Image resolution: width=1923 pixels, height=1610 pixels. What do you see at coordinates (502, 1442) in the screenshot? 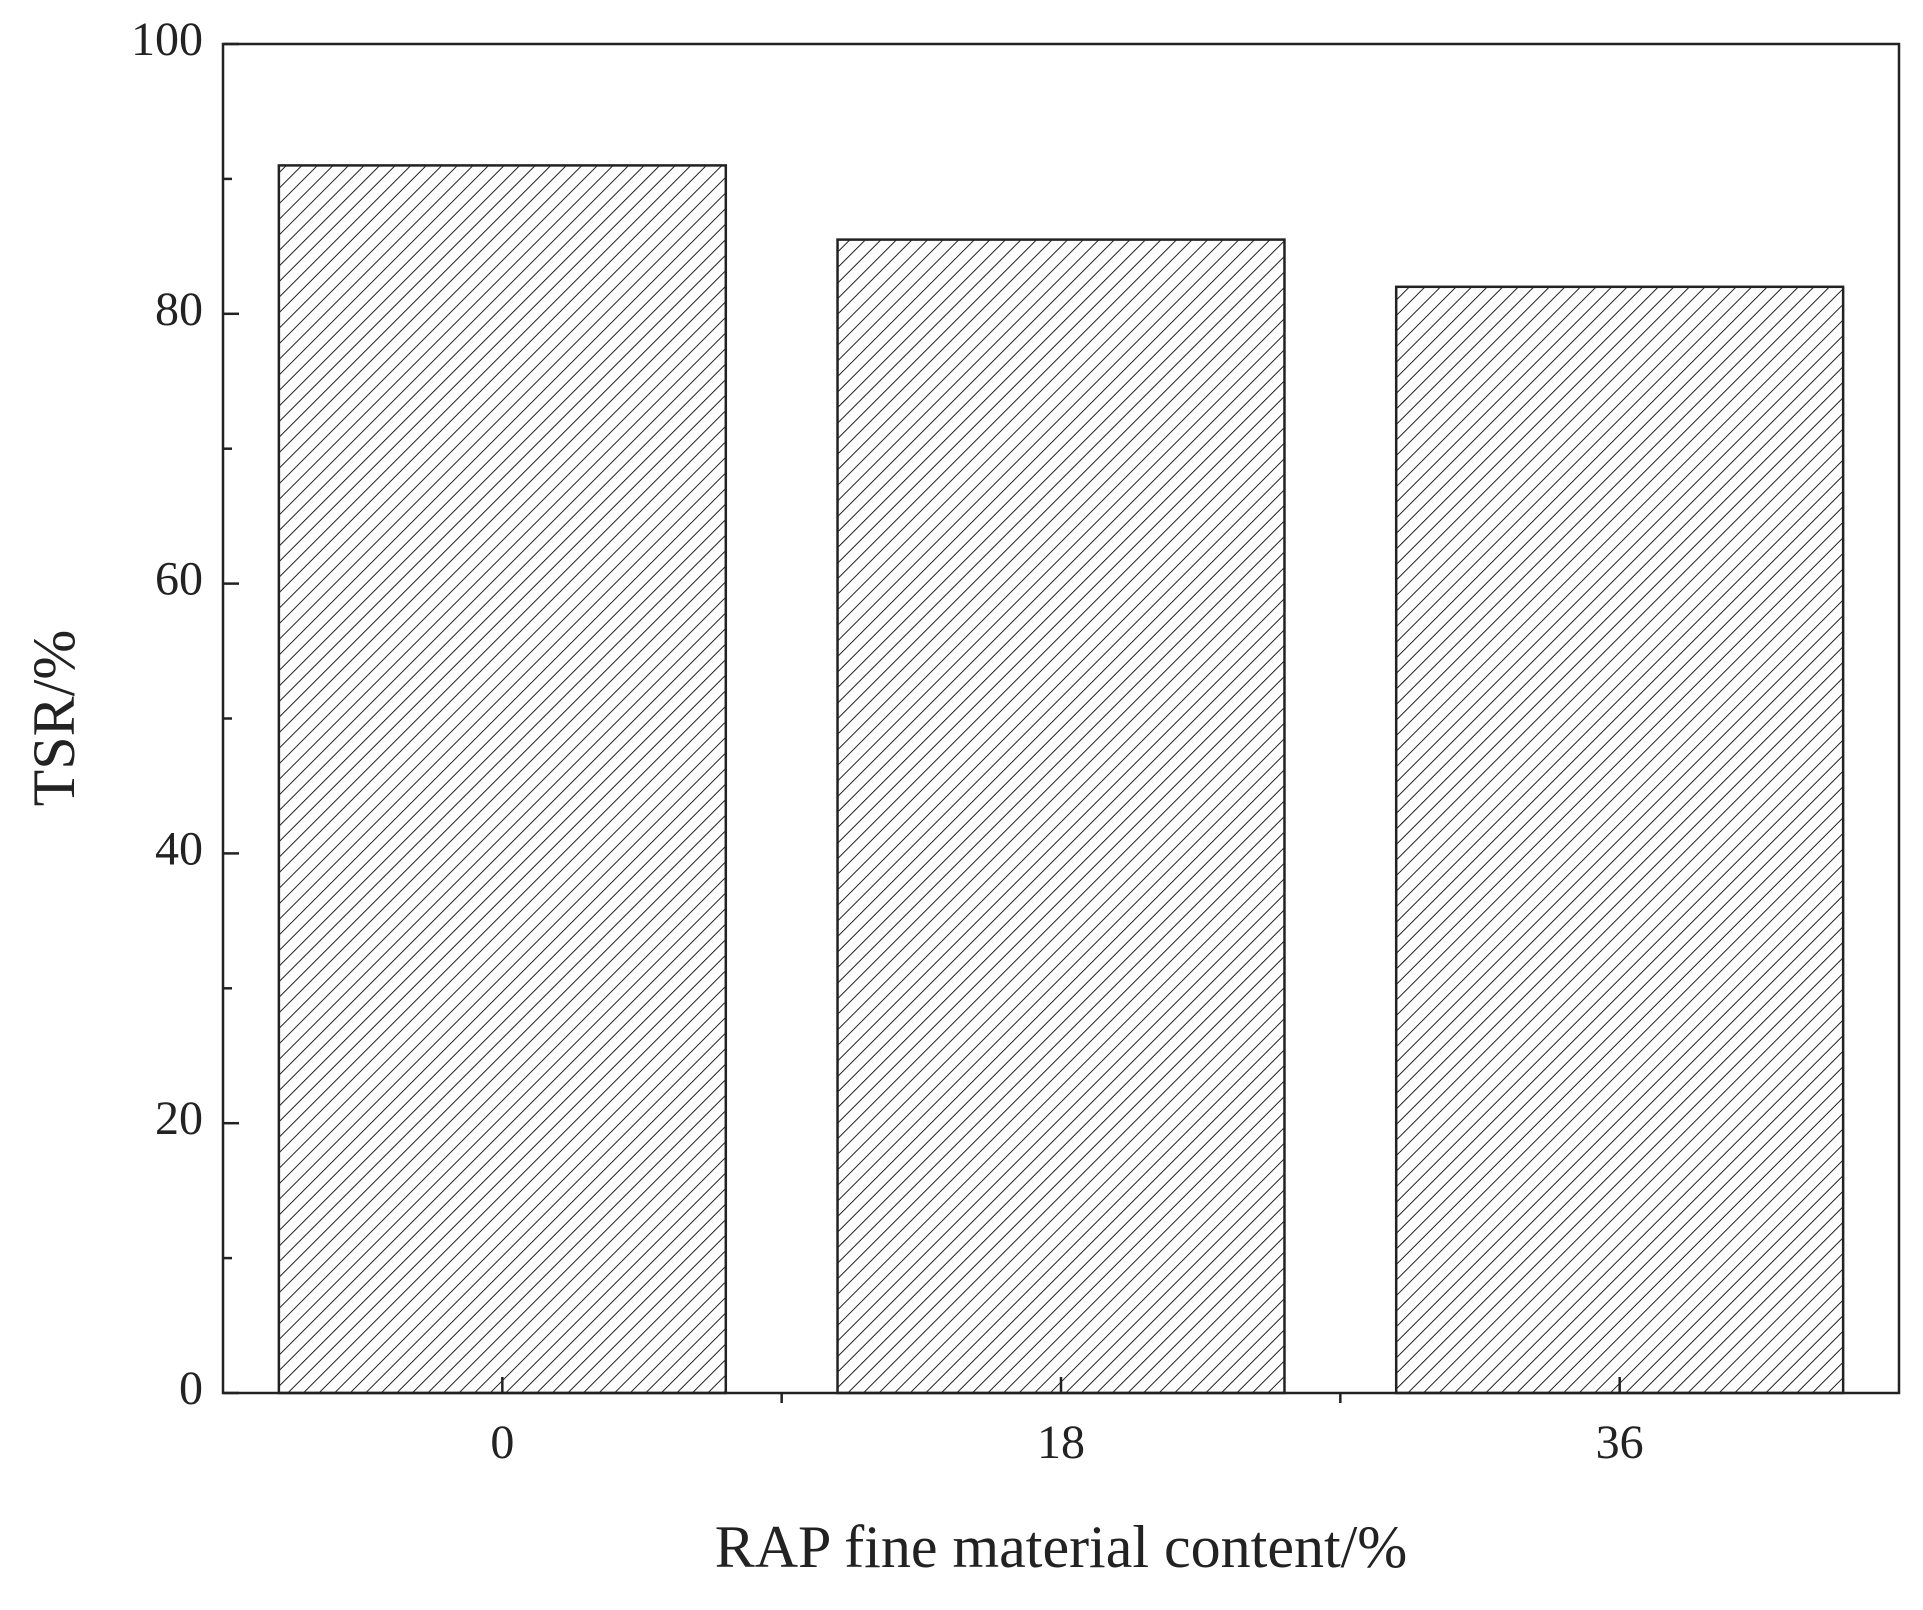
I see `x-tick-label: 0` at bounding box center [502, 1442].